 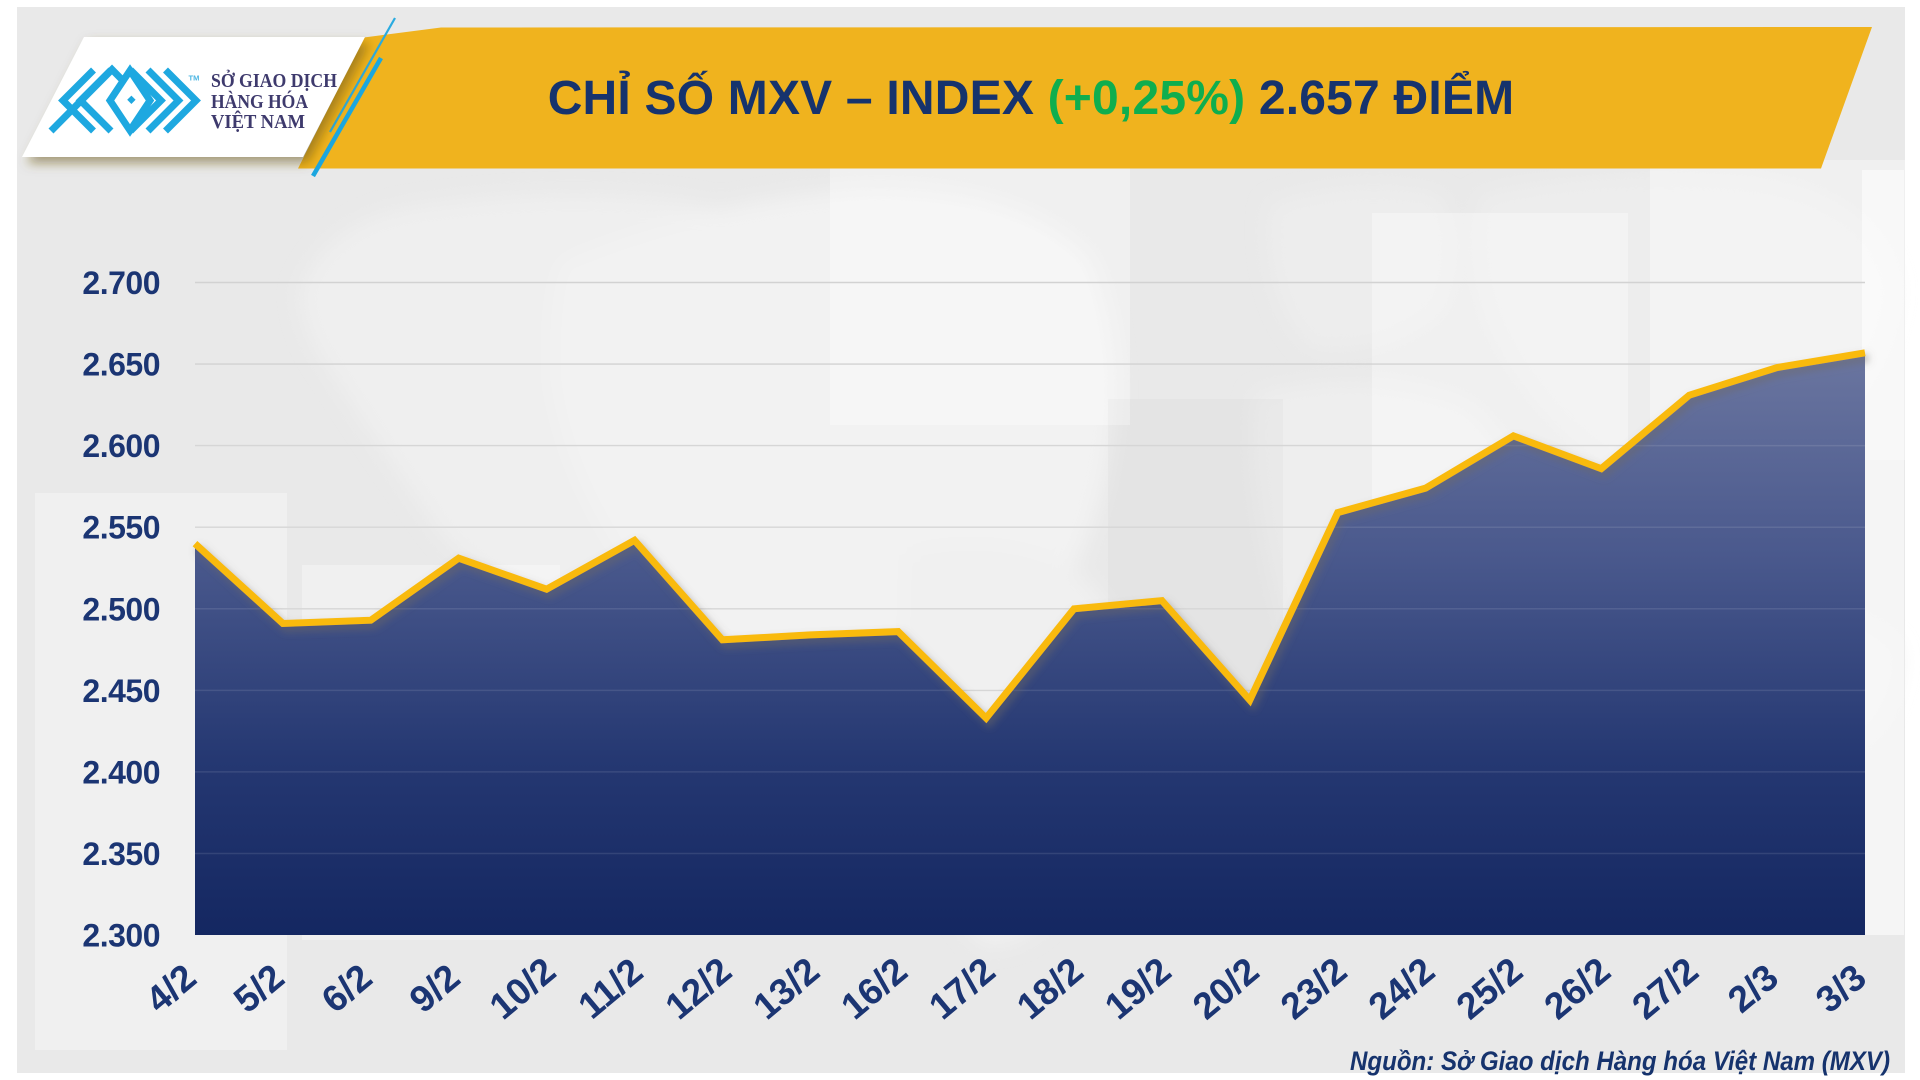 I want to click on svg-text: 2.650, so click(x=121, y=365).